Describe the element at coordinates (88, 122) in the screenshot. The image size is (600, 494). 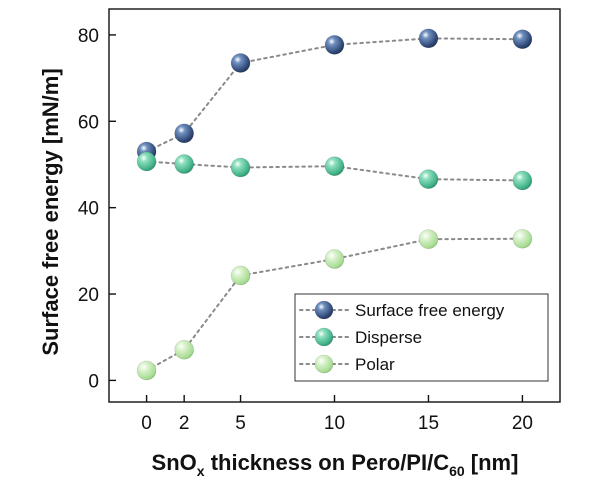
I see `y-tick-label: 60` at that location.